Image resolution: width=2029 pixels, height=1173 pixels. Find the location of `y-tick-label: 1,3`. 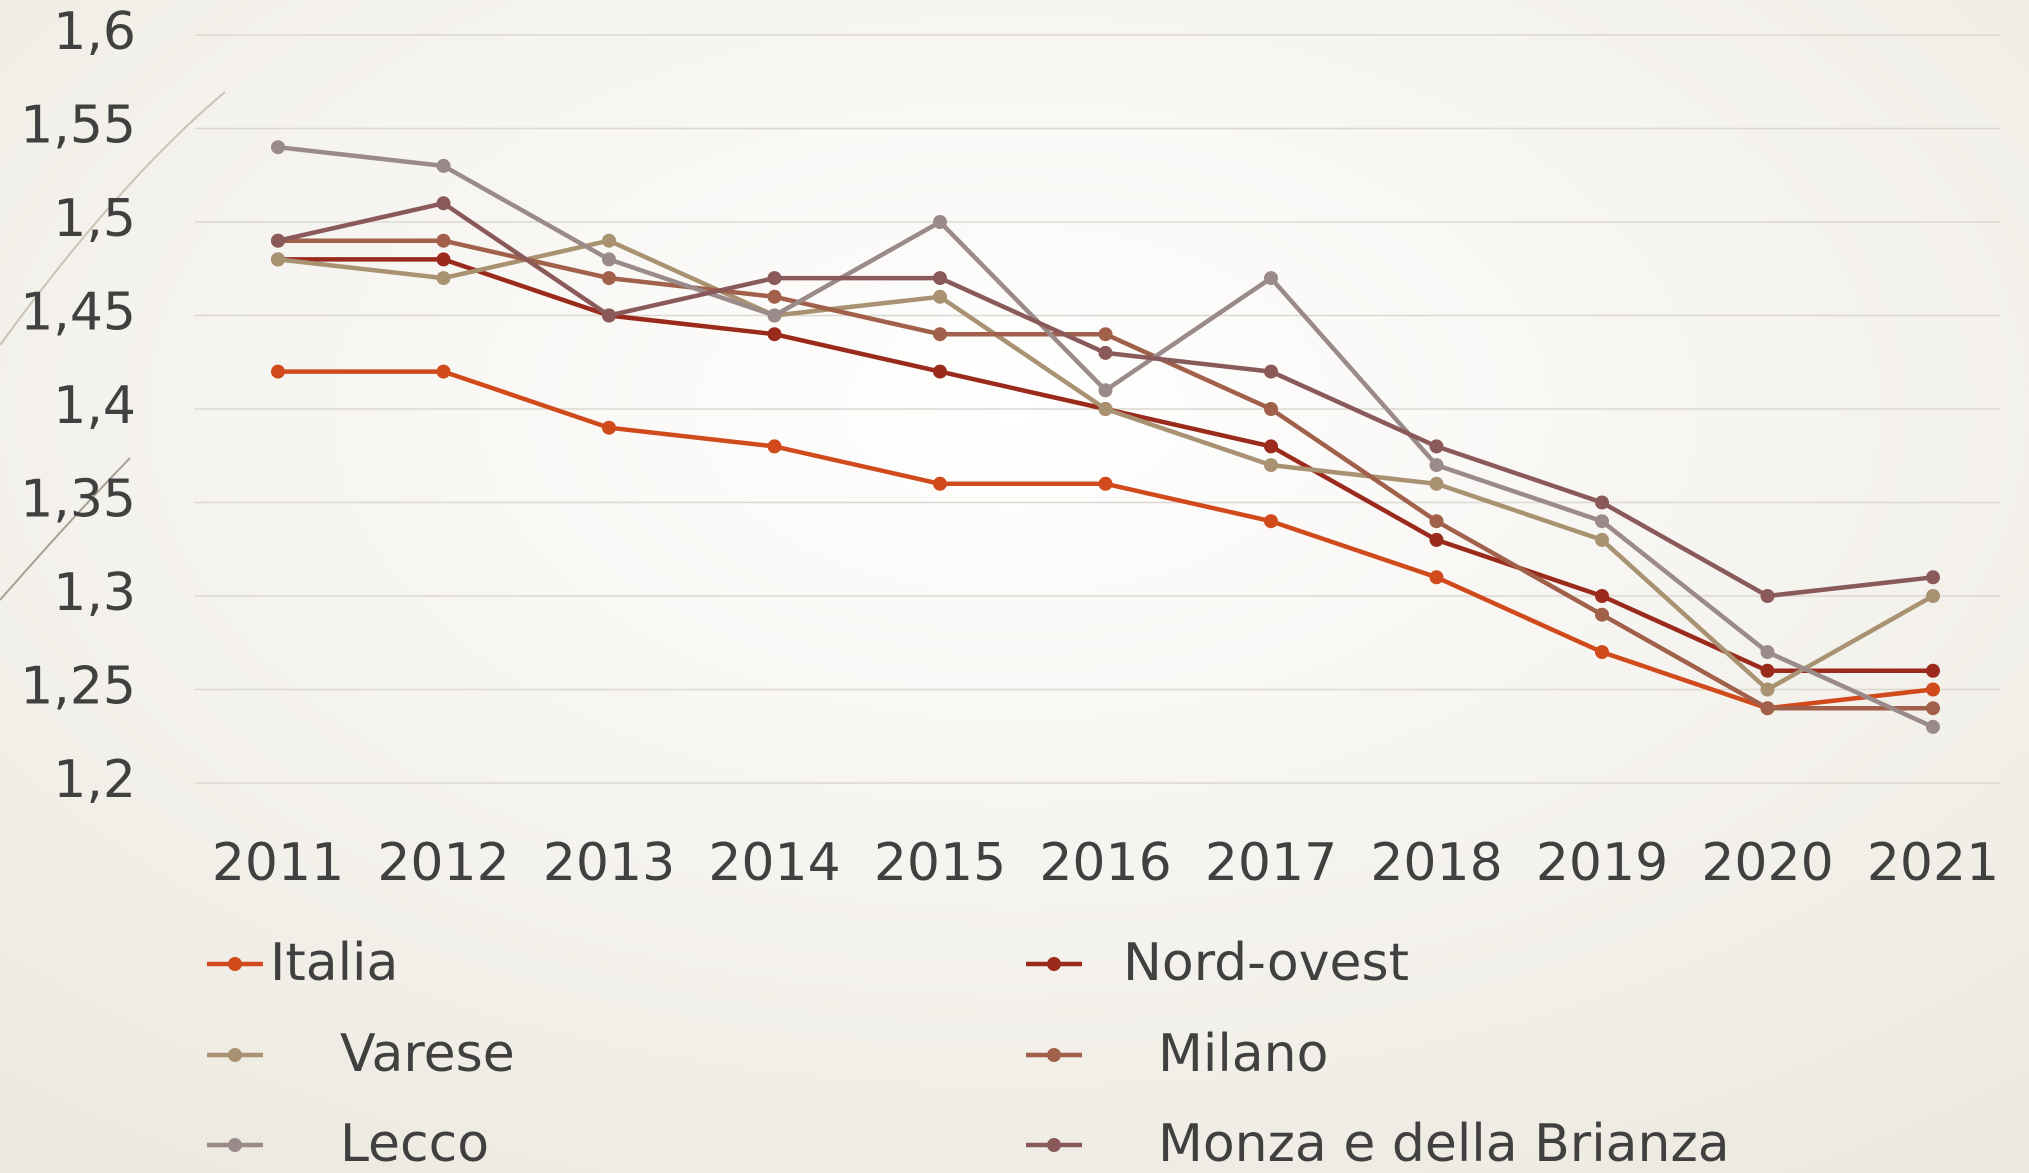

y-tick-label: 1,3 is located at coordinates (94, 593).